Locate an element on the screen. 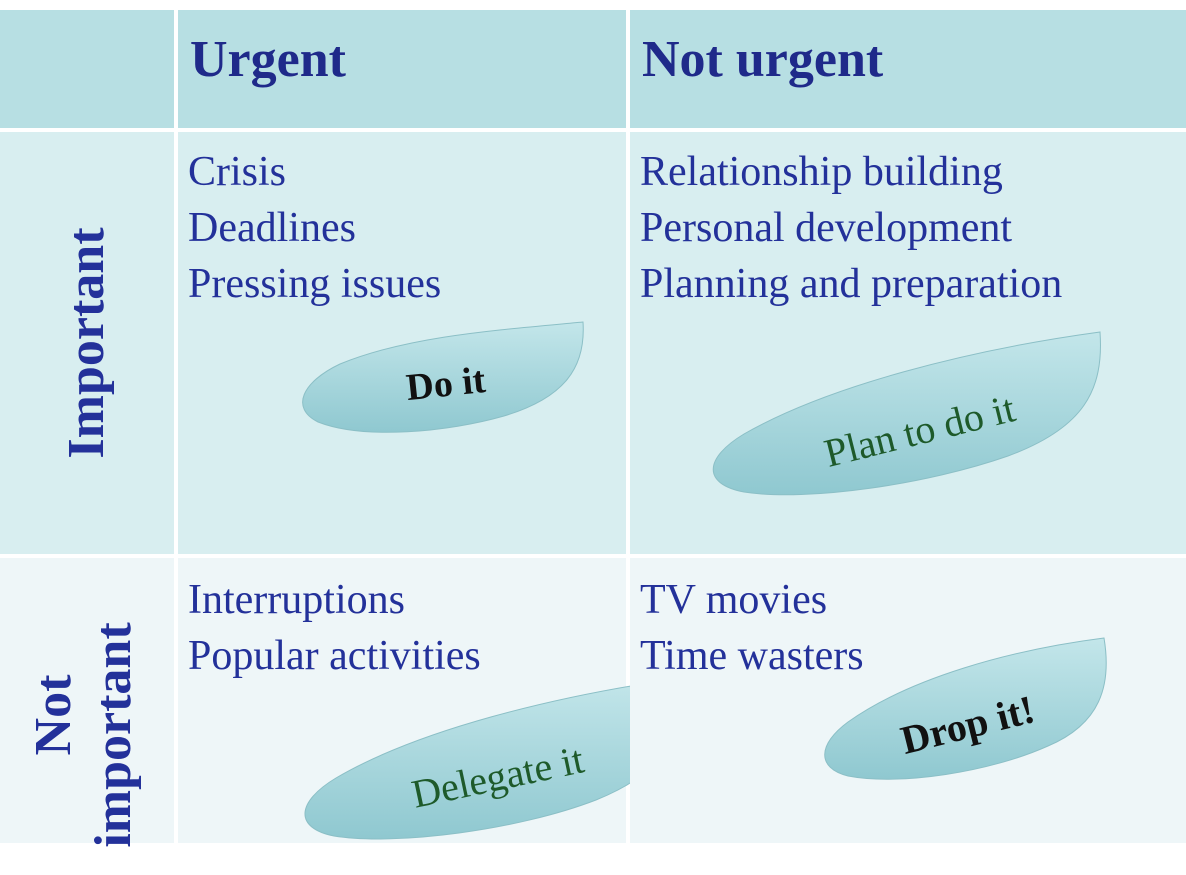 This screenshot has height=875, width=1186. row-header-not-important: Not important is located at coordinates (87, 703).